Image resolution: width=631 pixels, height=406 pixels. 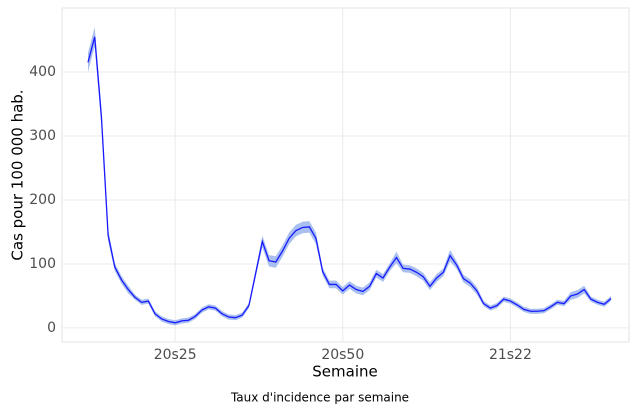 I want to click on y-tick-label: 300, so click(x=42, y=136).